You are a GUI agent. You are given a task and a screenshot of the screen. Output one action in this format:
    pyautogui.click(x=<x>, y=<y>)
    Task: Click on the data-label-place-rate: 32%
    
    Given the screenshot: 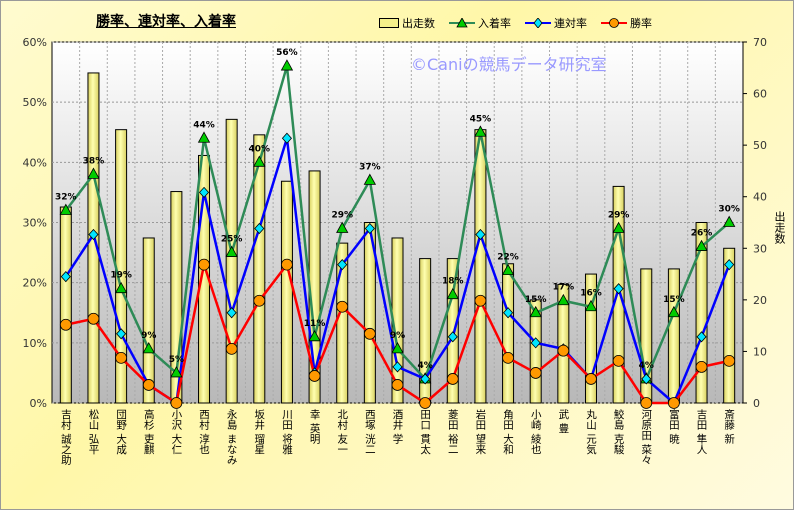 What is the action you would take?
    pyautogui.click(x=66, y=197)
    